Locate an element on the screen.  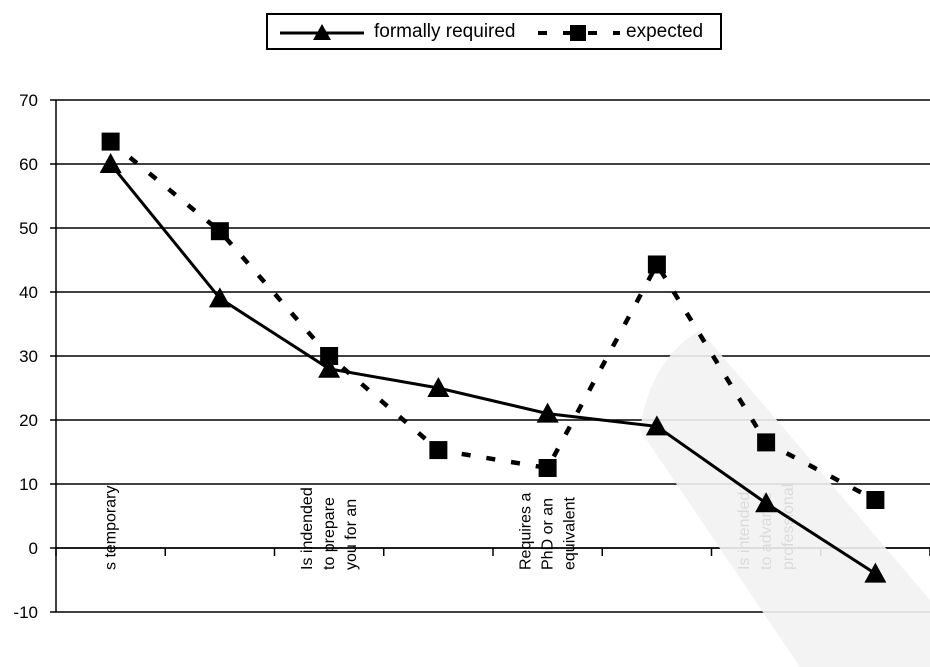
y-tick-label: 50 is located at coordinates (28, 228).